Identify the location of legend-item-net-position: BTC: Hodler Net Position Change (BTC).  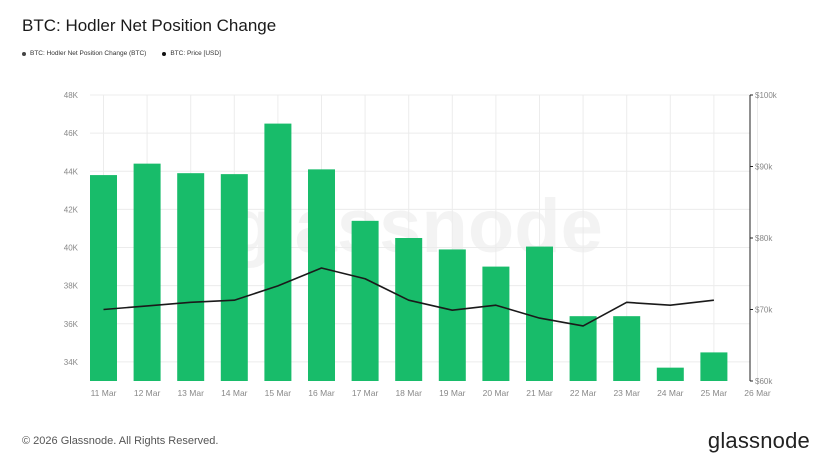
(84, 53).